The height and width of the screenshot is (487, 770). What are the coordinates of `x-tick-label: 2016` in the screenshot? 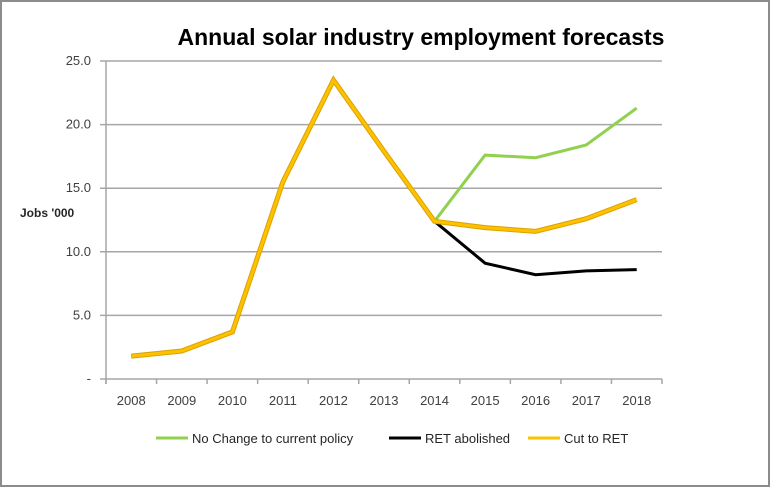 It's located at (535, 400).